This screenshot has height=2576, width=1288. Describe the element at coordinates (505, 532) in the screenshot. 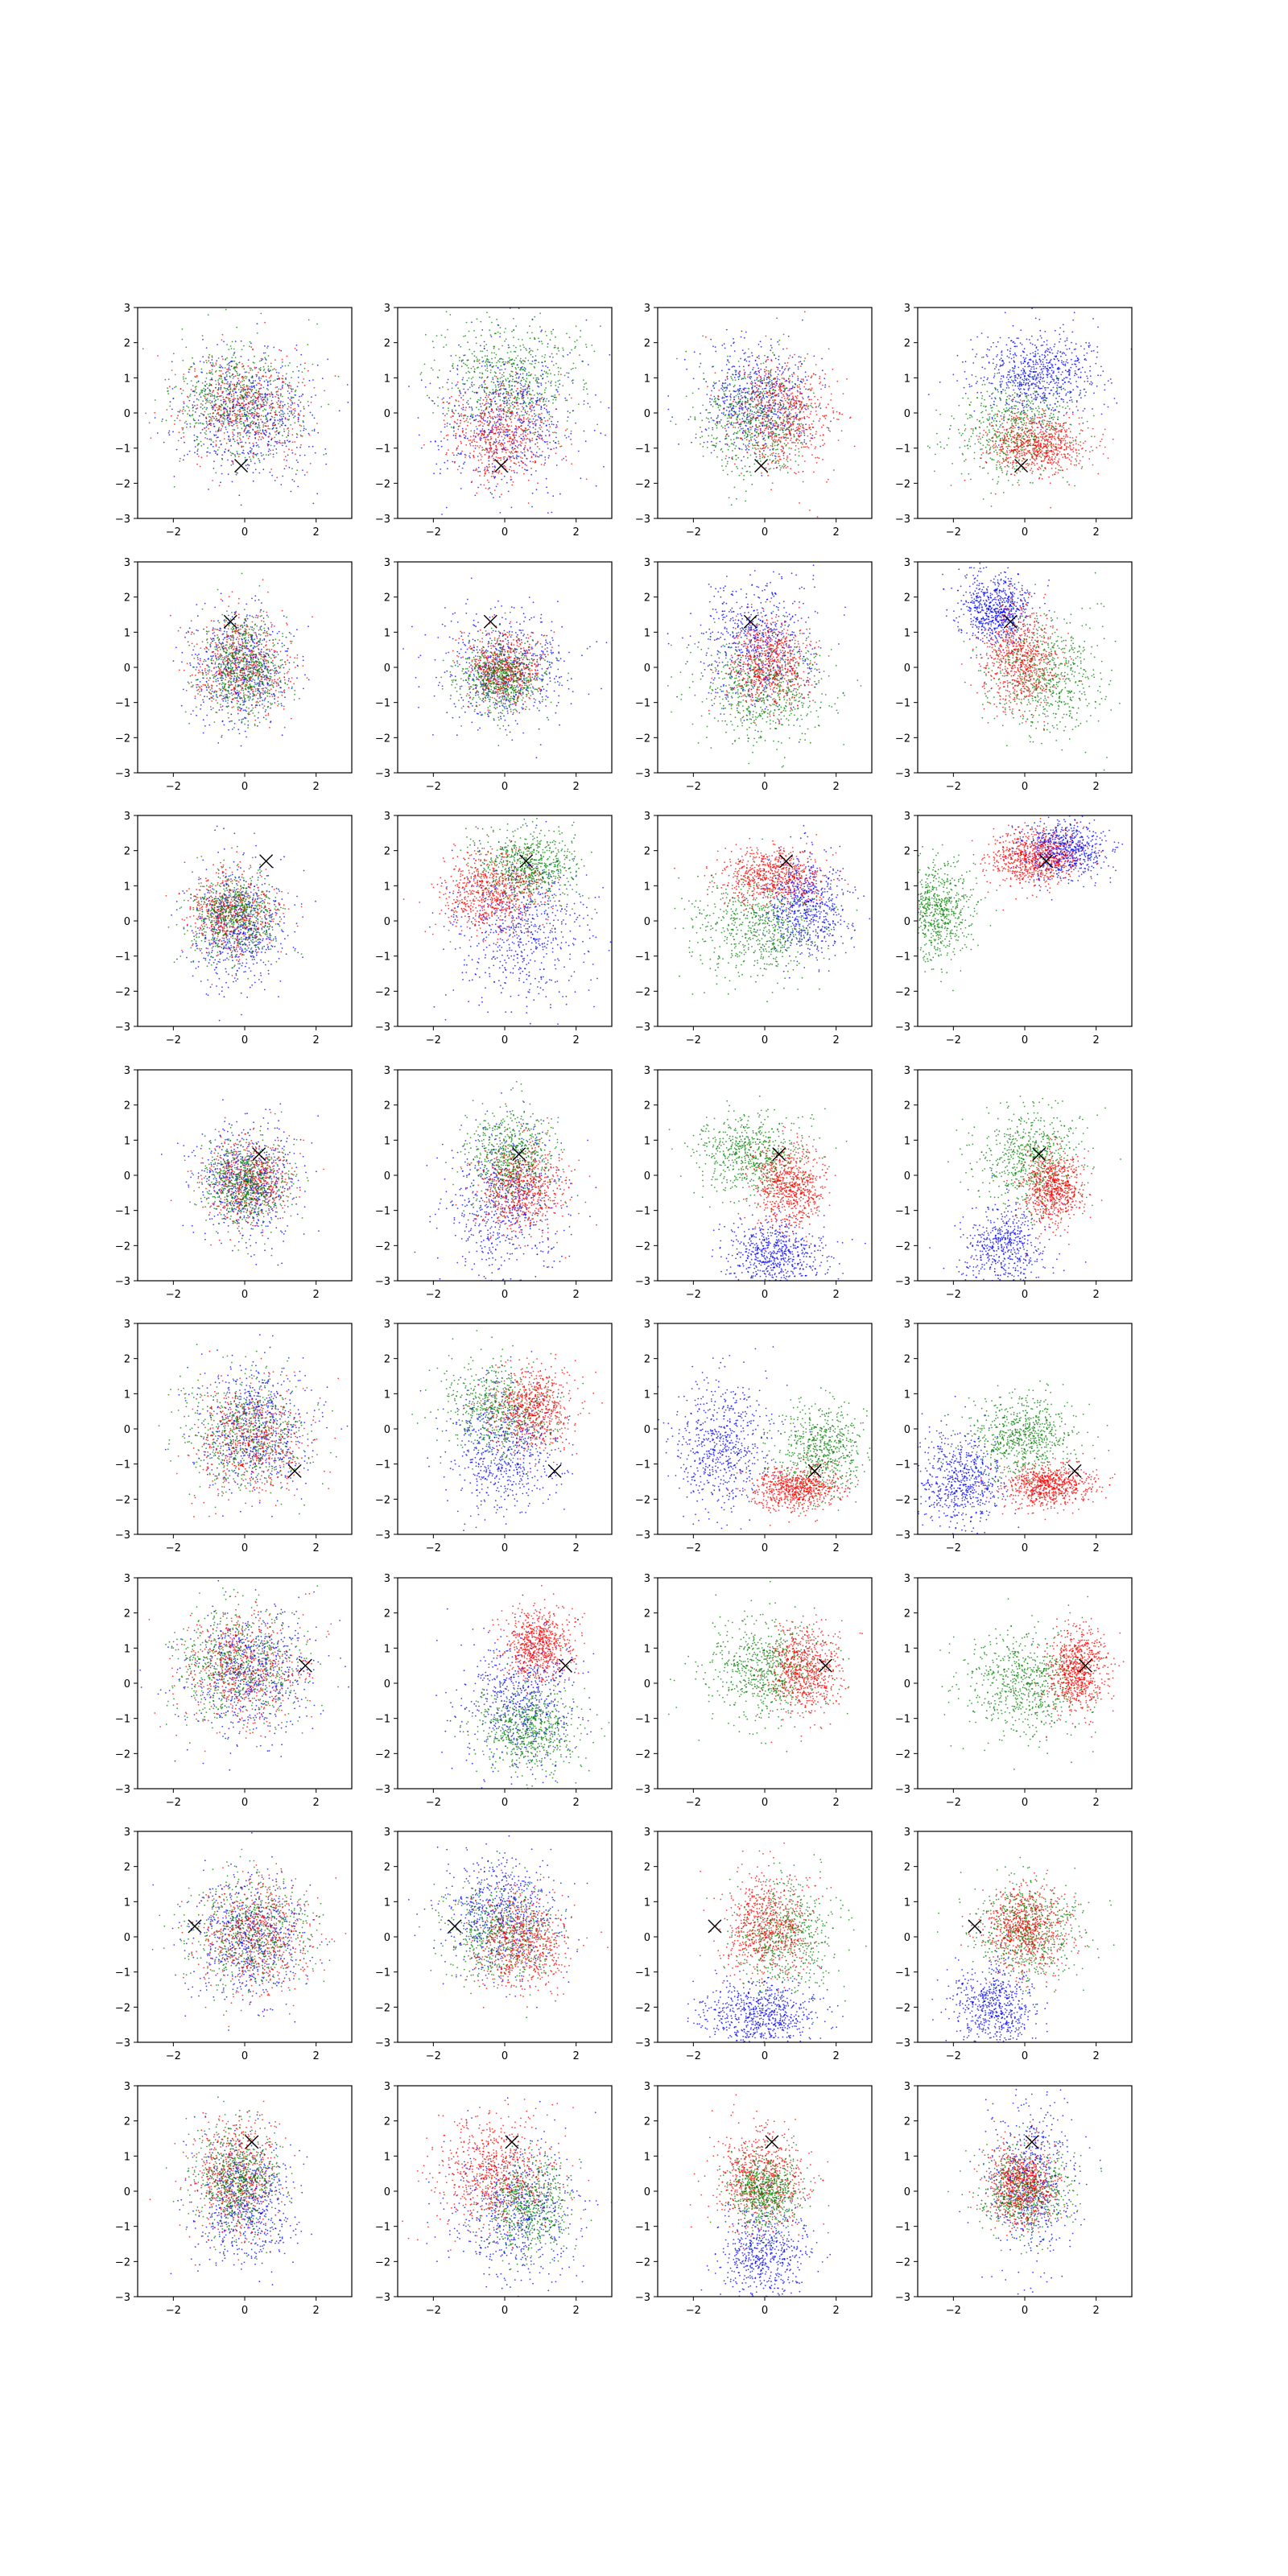

I see `x-tick-label: 0` at that location.